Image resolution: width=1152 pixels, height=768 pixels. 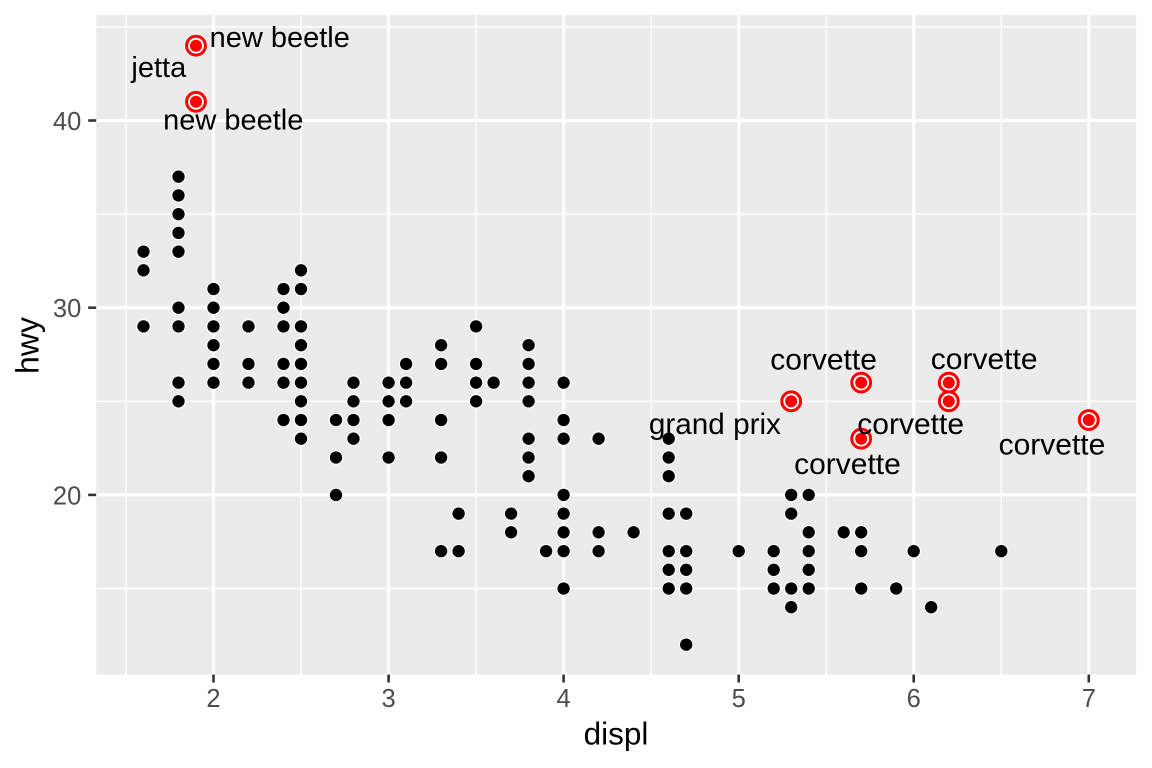 I want to click on svg-text: 4, so click(x=564, y=699).